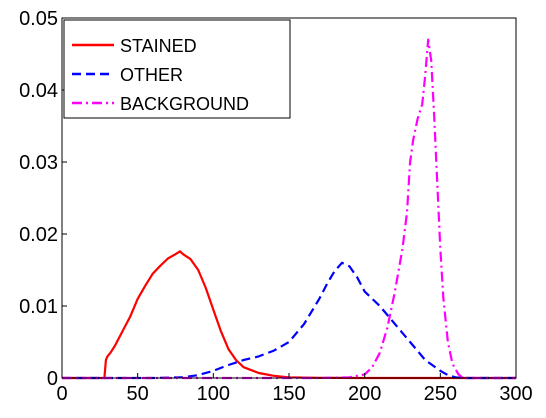 This screenshot has height=418, width=546. I want to click on legend-label-stained: STAINED, so click(158, 46).